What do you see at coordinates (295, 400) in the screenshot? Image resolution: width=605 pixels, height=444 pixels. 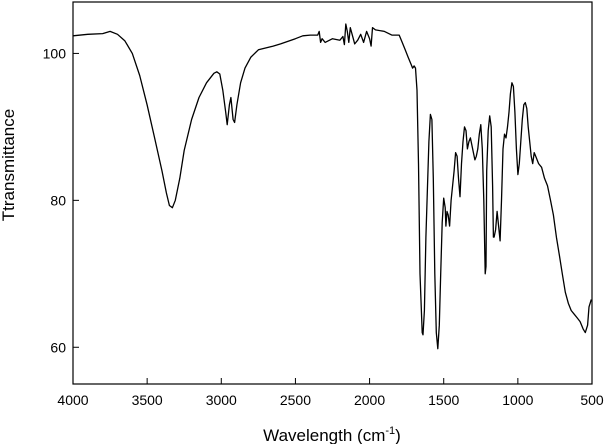 I see `x-tick-label: 2500` at bounding box center [295, 400].